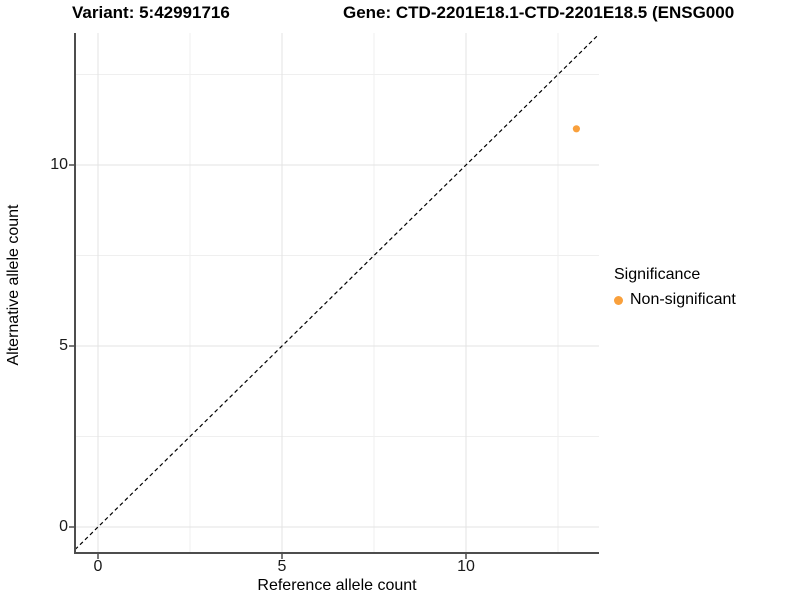  Describe the element at coordinates (63, 345) in the screenshot. I see `y-tick-label: 5` at that location.